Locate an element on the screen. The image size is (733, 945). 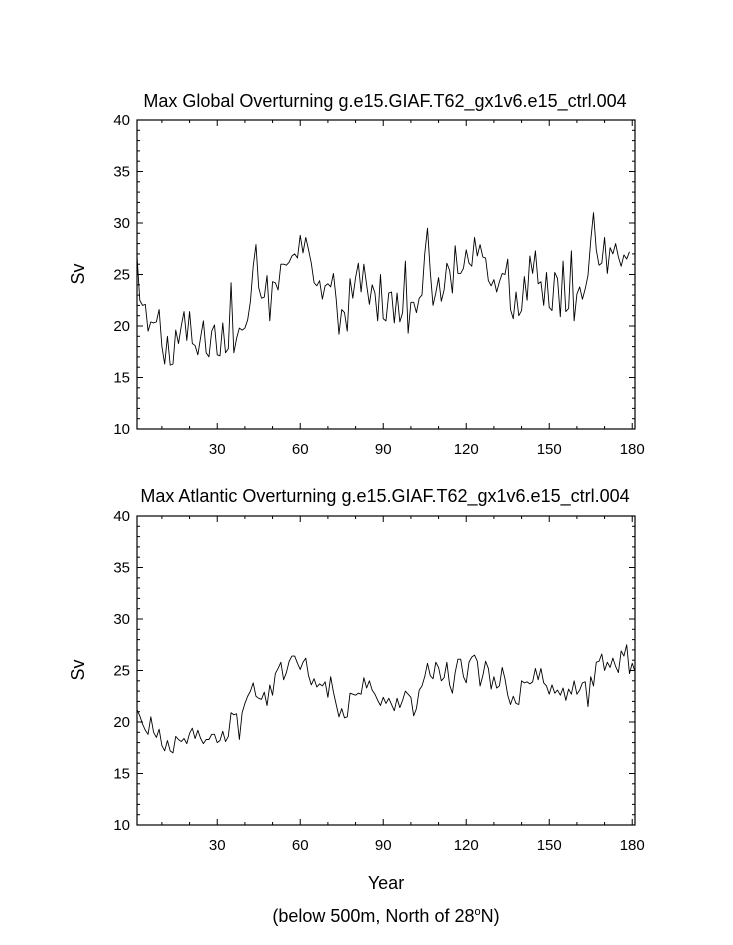
atlantic-overturning-series-line is located at coordinates (386, 699).